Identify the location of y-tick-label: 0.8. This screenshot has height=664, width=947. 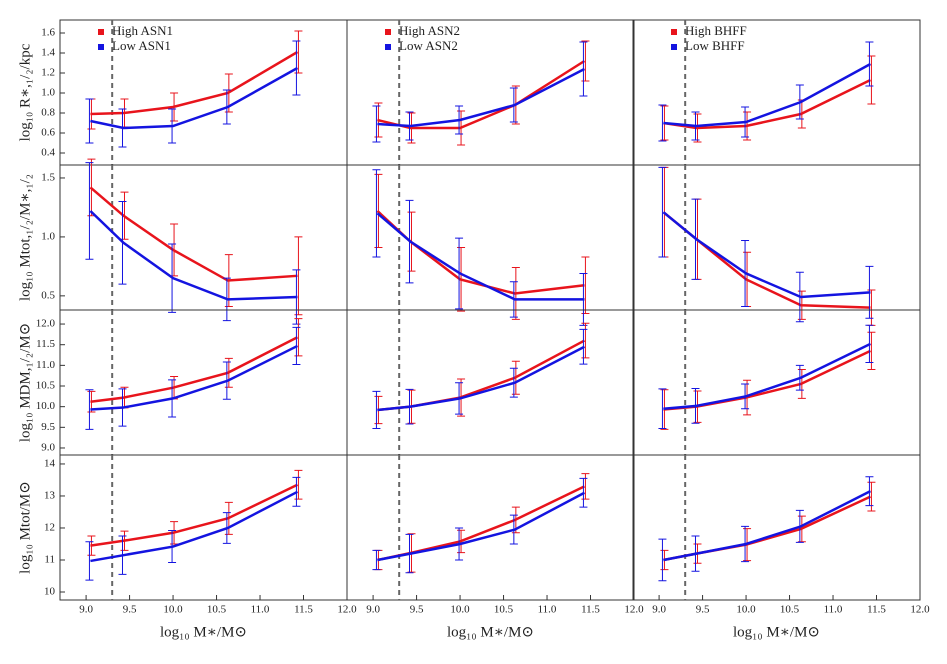
(48, 113).